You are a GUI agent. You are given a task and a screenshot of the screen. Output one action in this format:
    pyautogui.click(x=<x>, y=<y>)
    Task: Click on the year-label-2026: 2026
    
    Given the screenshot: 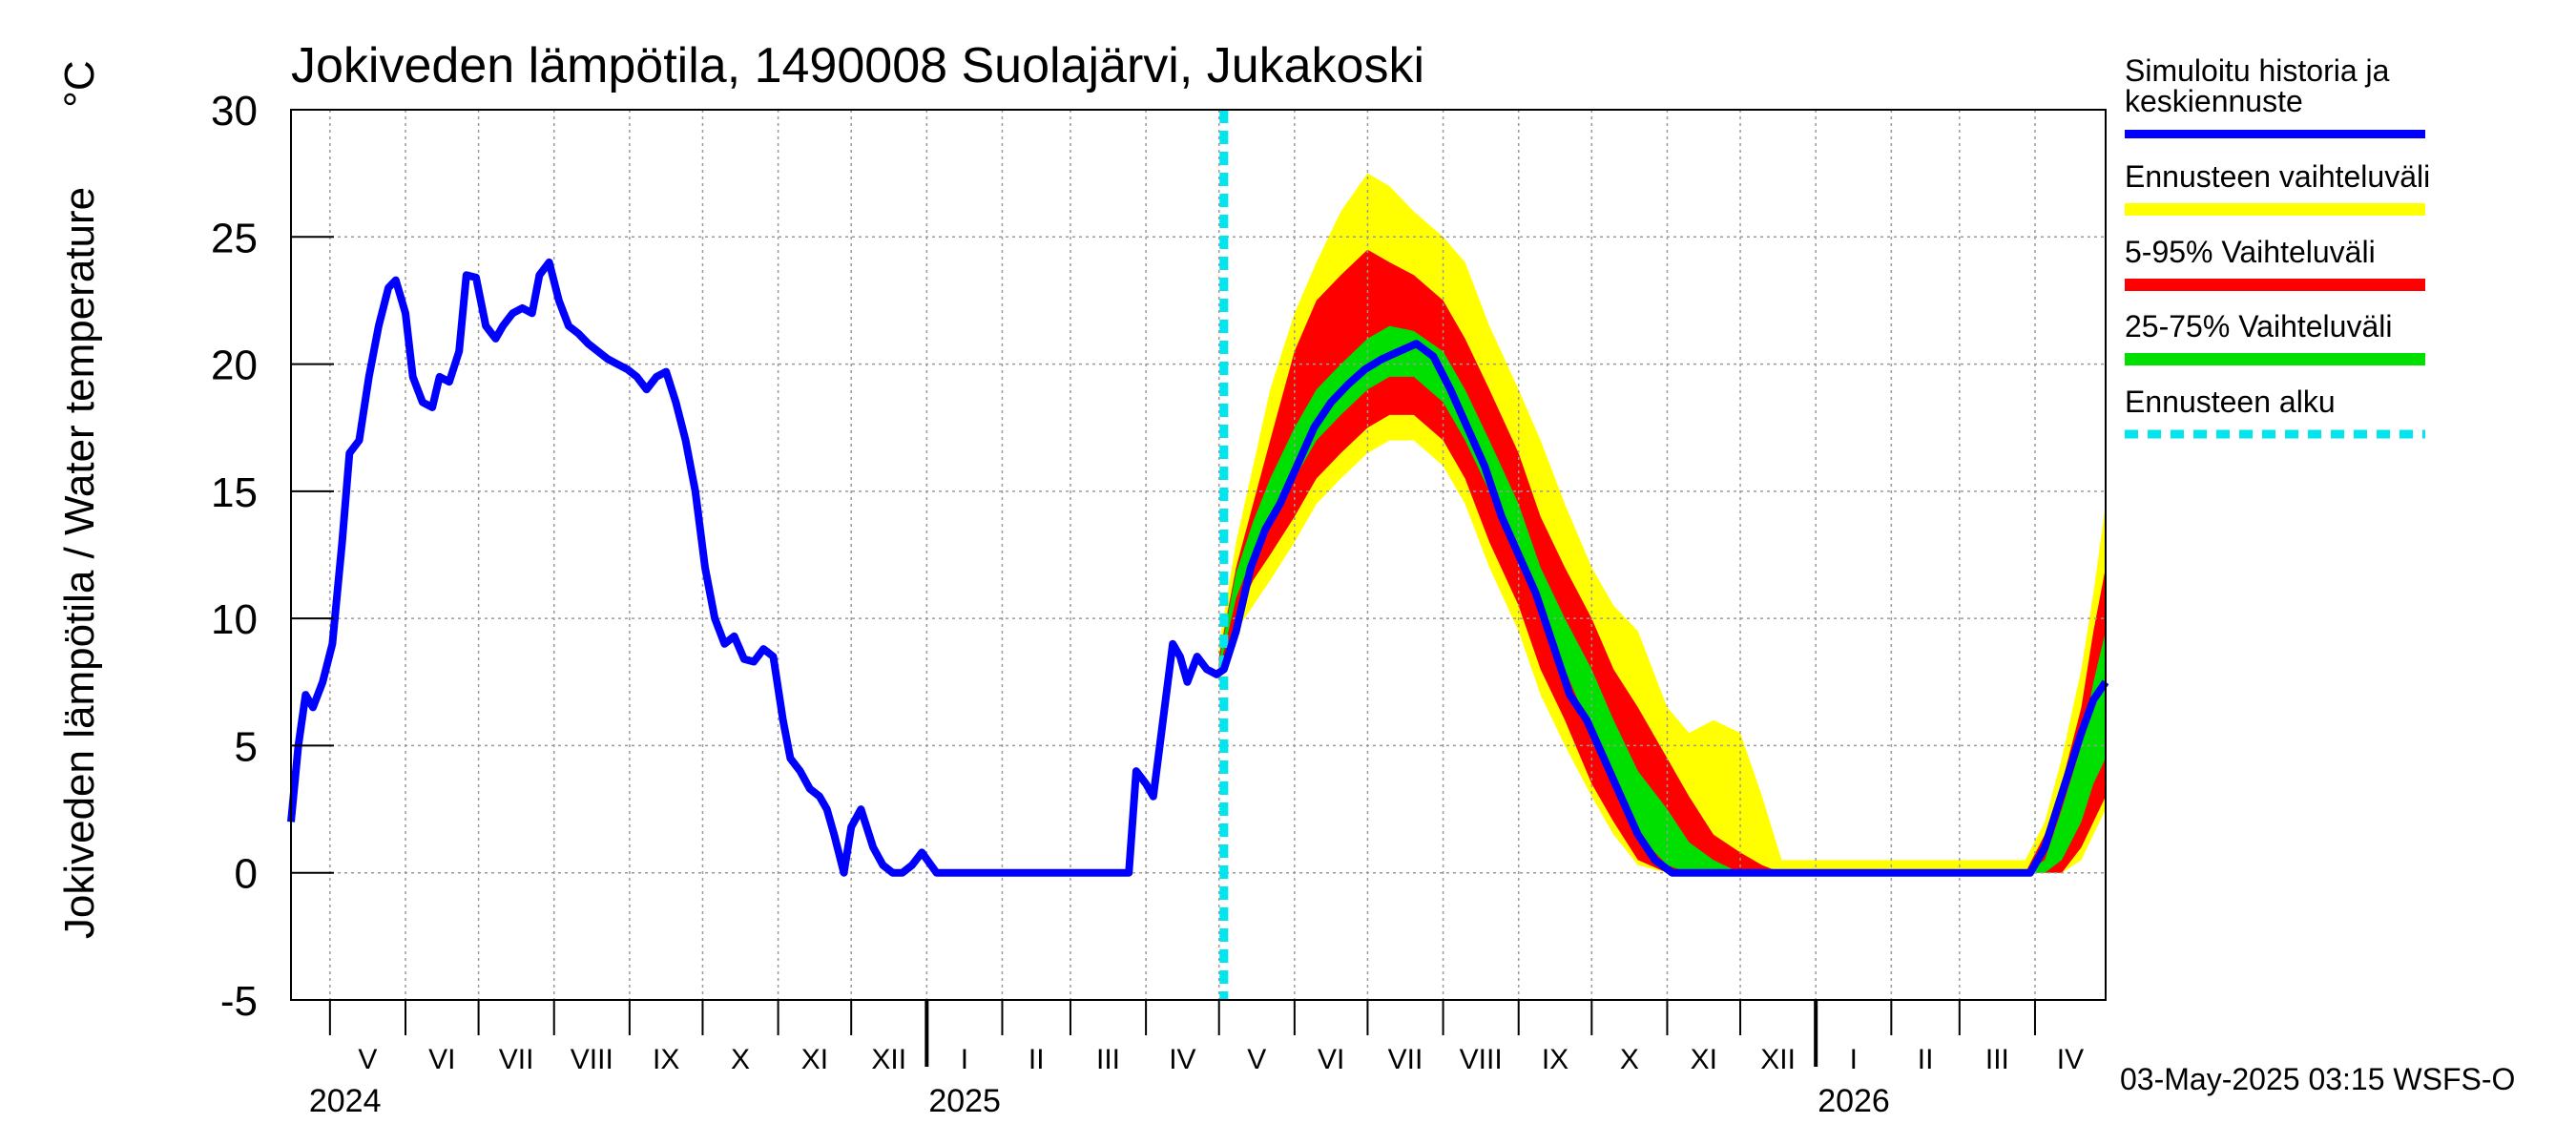 What is the action you would take?
    pyautogui.click(x=1854, y=1101)
    